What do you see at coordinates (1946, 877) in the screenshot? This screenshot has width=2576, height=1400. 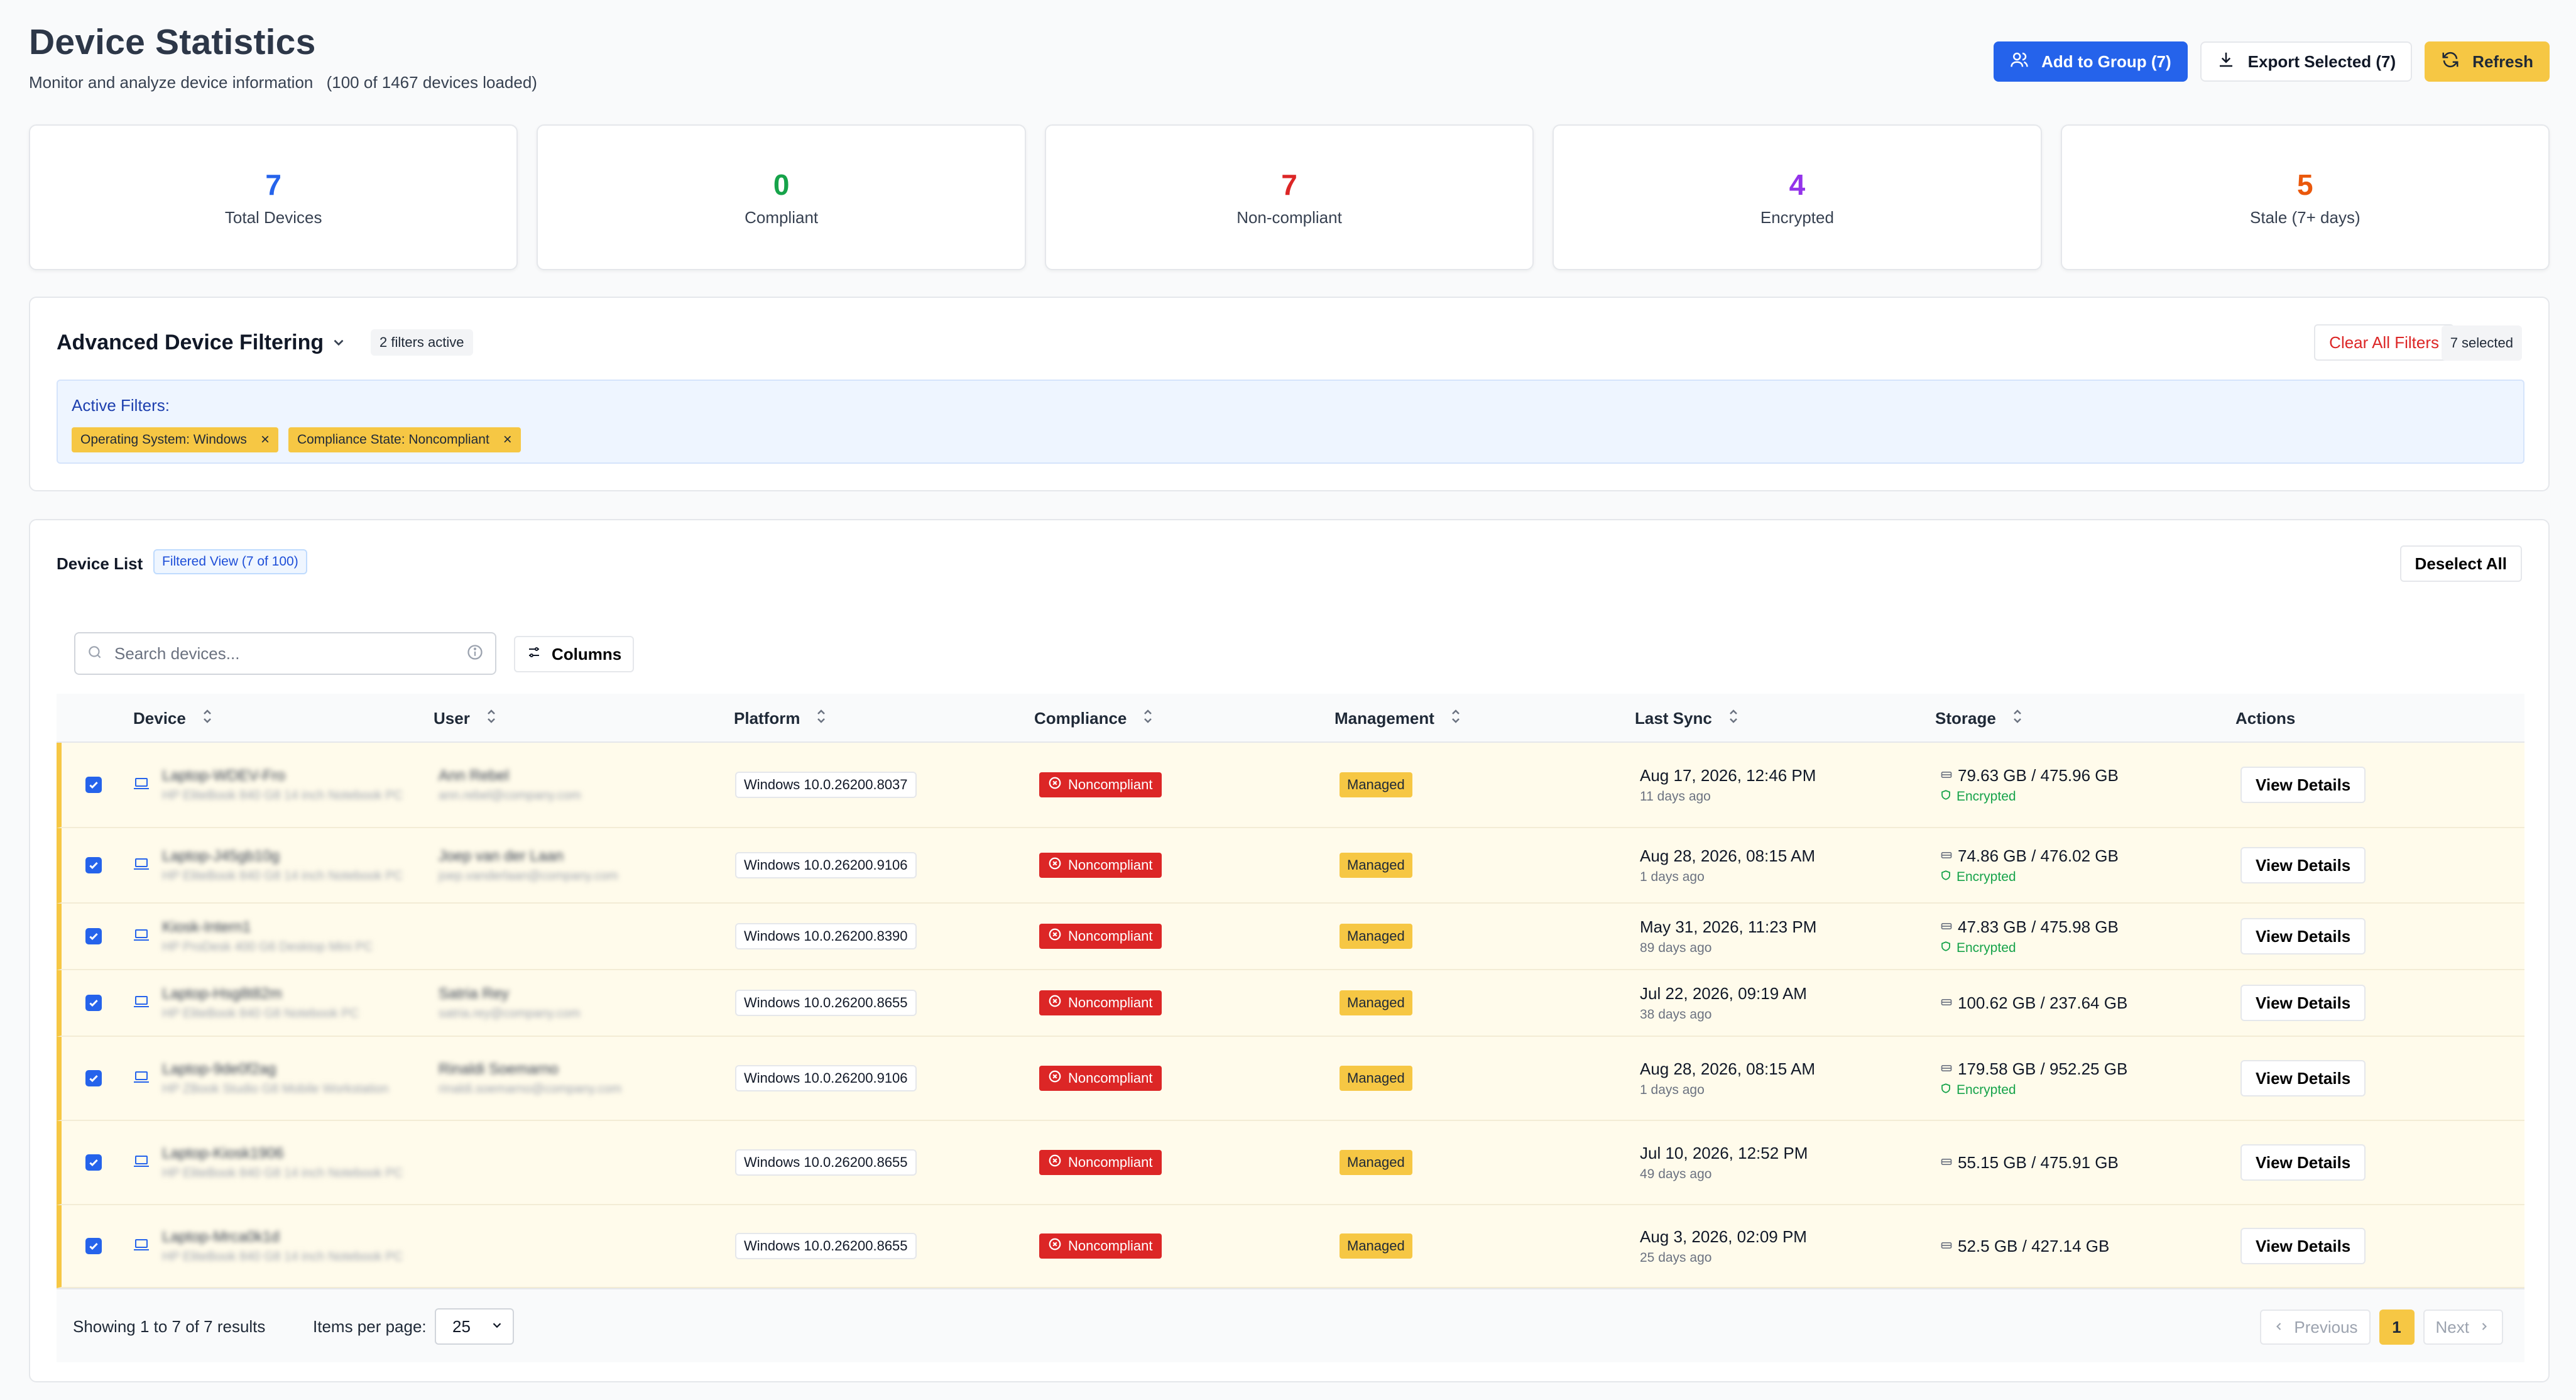 I see `shield-icon` at bounding box center [1946, 877].